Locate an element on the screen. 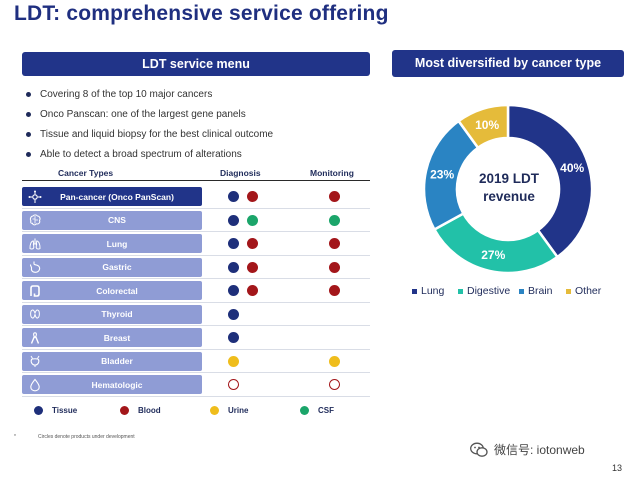  table-row: Colorectal is located at coordinates (196, 291).